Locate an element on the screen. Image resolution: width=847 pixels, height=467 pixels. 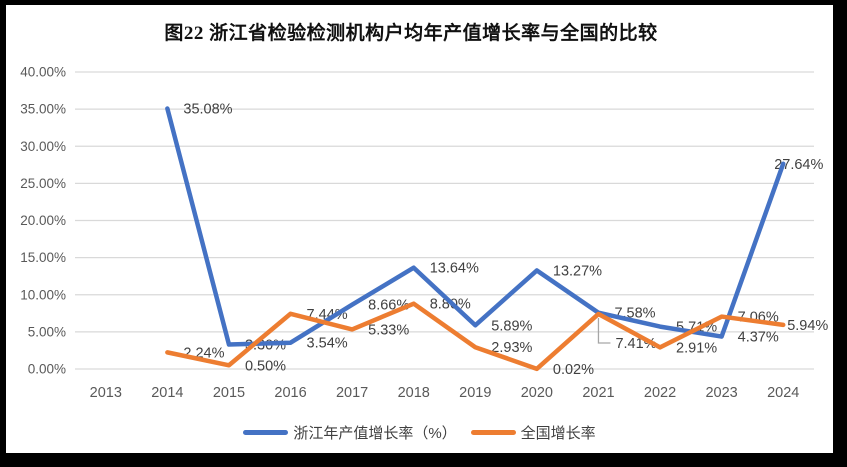
x-axis-tick: 2020 is located at coordinates (537, 393).